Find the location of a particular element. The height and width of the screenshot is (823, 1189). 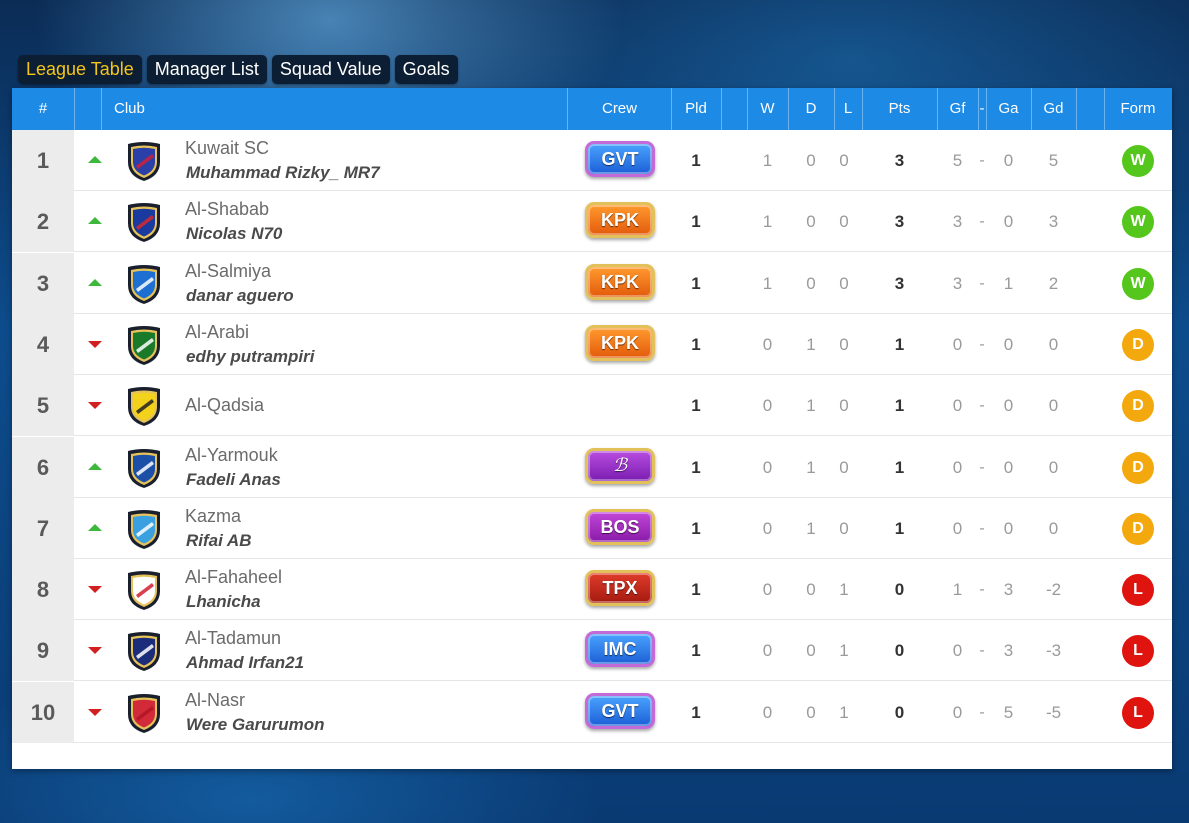

tab-manager-list: Manager List is located at coordinates (206, 69).